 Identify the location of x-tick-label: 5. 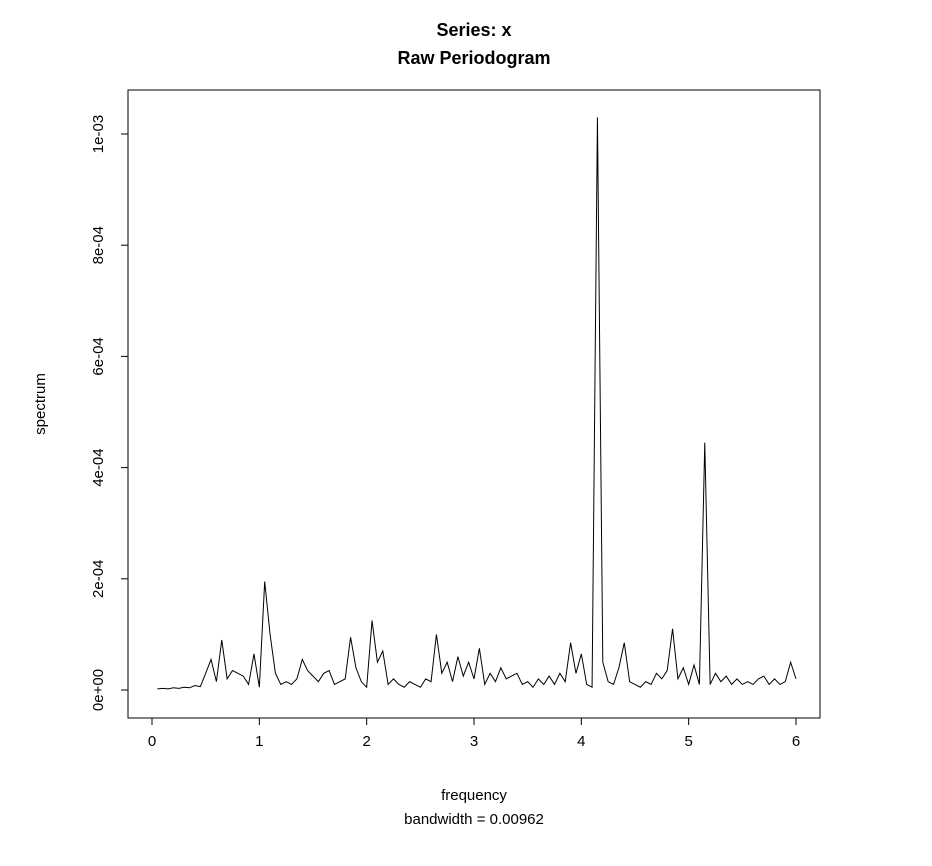
(688, 741).